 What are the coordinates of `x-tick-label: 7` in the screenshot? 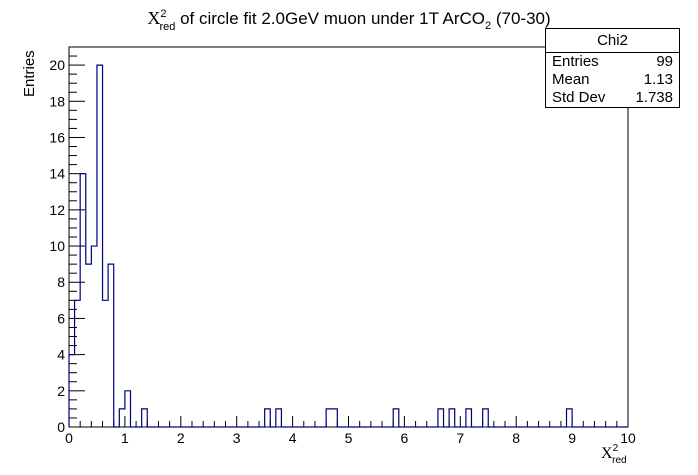 It's located at (460, 438).